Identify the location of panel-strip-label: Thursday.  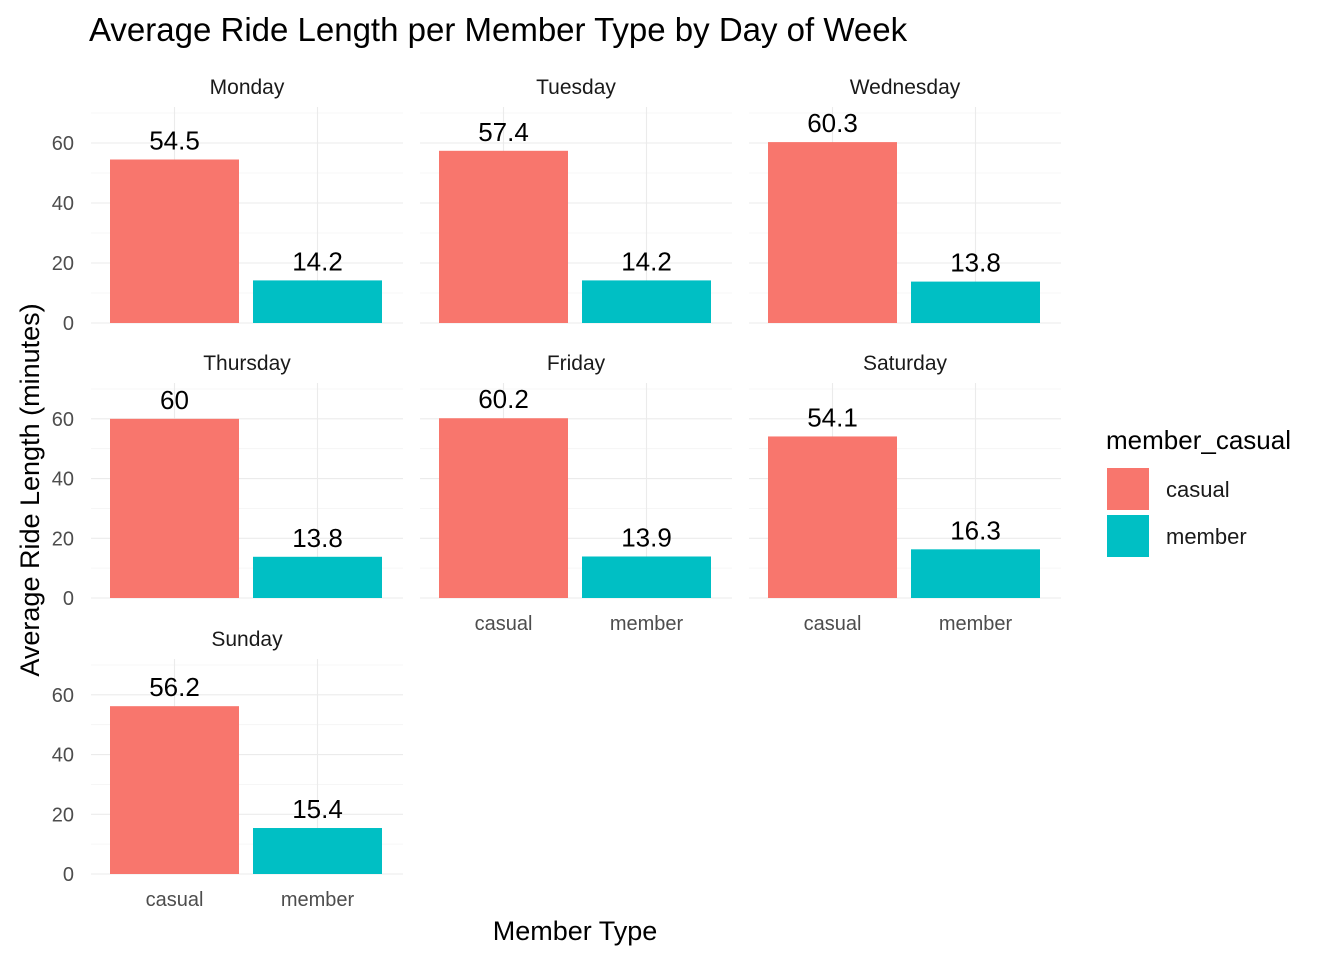
(247, 363).